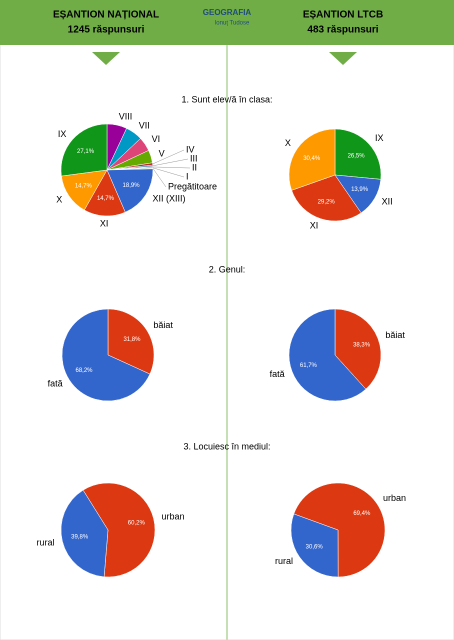 The image size is (454, 640). What do you see at coordinates (169, 198) in the screenshot?
I see `slice-label: XII (XIII)` at bounding box center [169, 198].